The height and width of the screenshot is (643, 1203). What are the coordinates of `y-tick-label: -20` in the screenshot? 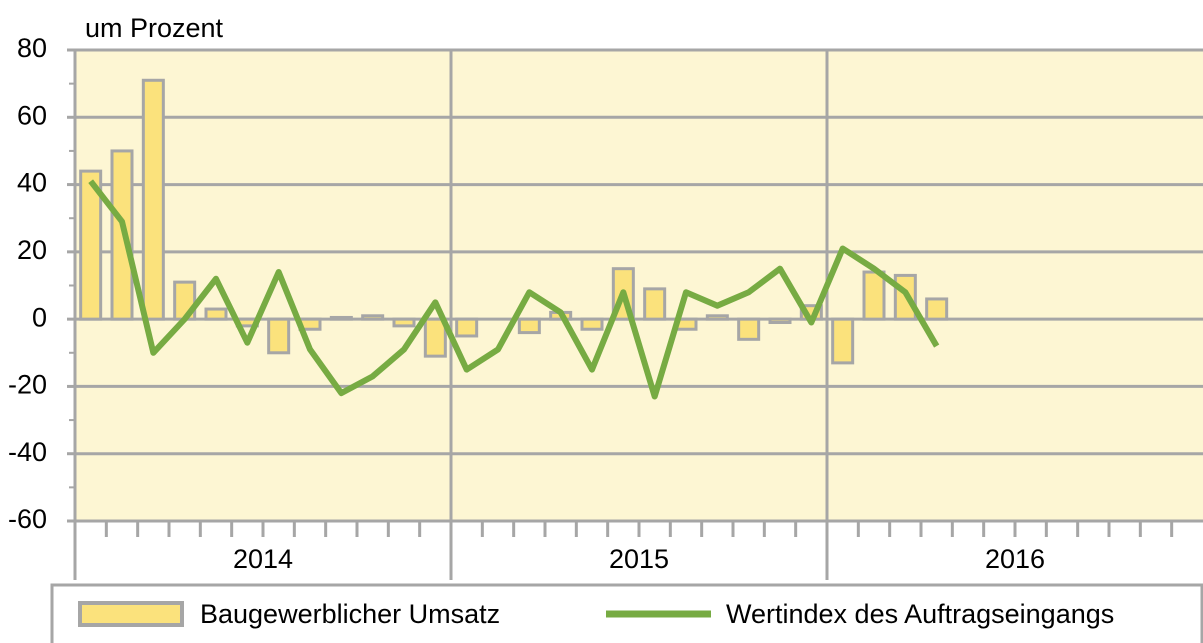 It's located at (27, 385).